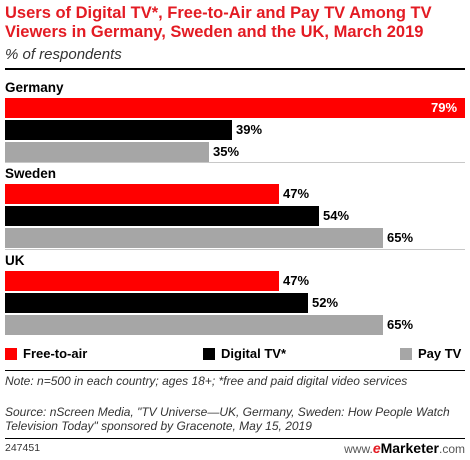 The image size is (470, 460). What do you see at coordinates (15, 260) in the screenshot?
I see `group-label-uk: UK` at bounding box center [15, 260].